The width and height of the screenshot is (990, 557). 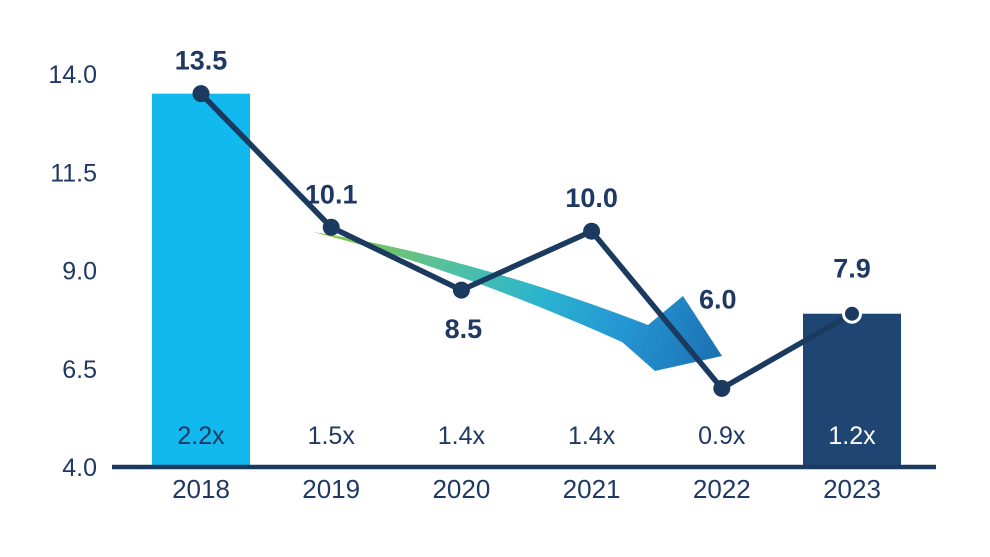 What do you see at coordinates (201, 489) in the screenshot?
I see `x-category-label: 2018` at bounding box center [201, 489].